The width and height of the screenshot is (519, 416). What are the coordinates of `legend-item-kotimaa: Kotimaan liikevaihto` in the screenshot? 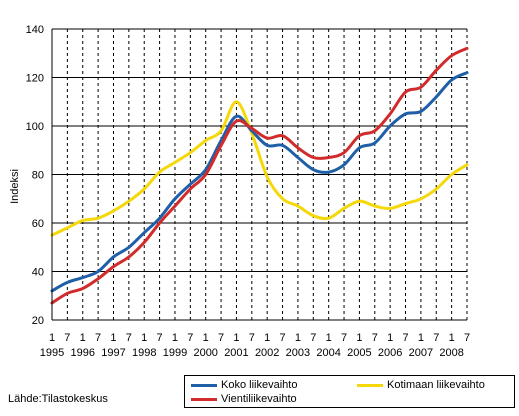 It's located at (421, 385).